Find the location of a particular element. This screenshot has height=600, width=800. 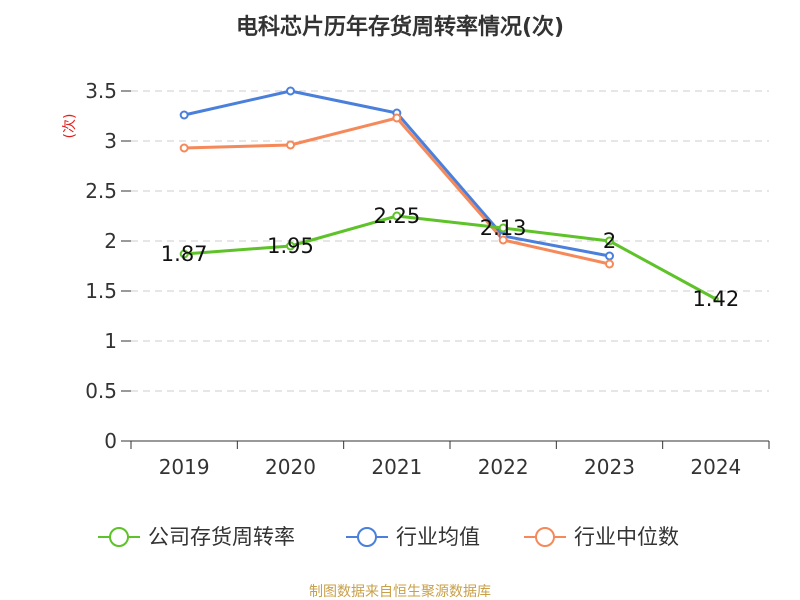

data-label: 2.25 is located at coordinates (396, 216).